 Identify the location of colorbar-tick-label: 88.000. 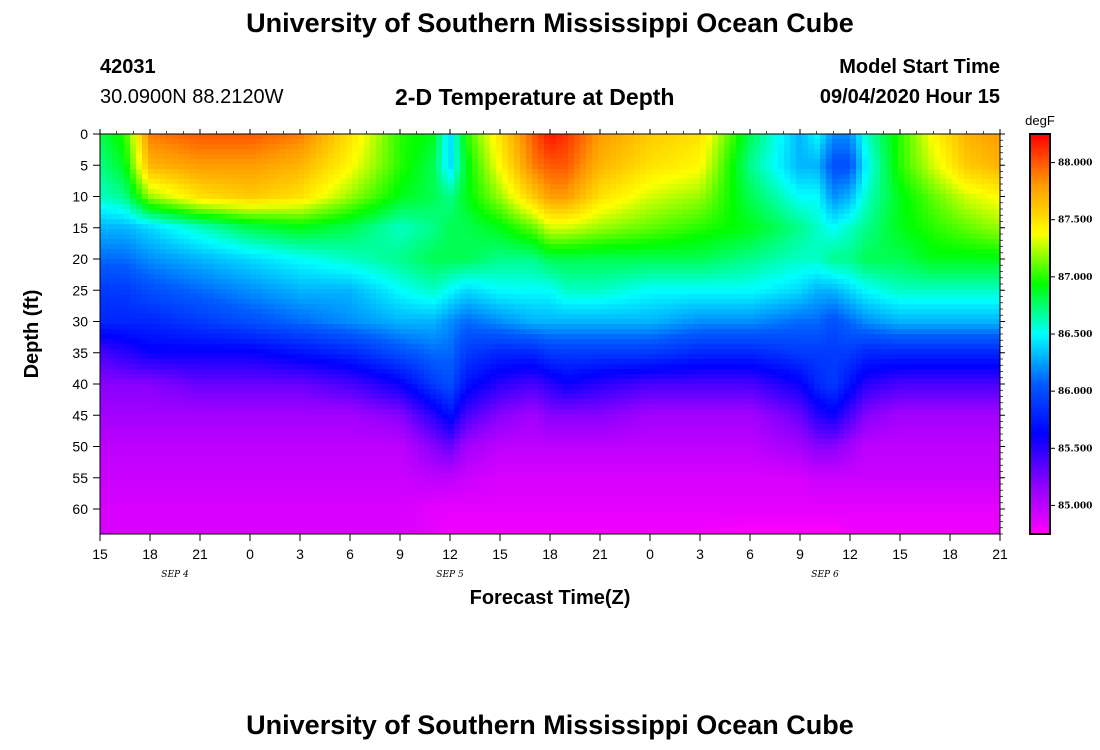
(1075, 164).